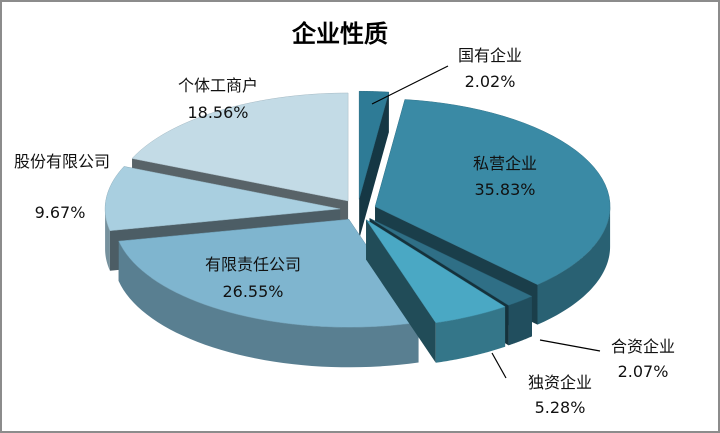 This screenshot has width=720, height=433. Describe the element at coordinates (643, 371) in the screenshot. I see `value-label: 2.07%` at that location.